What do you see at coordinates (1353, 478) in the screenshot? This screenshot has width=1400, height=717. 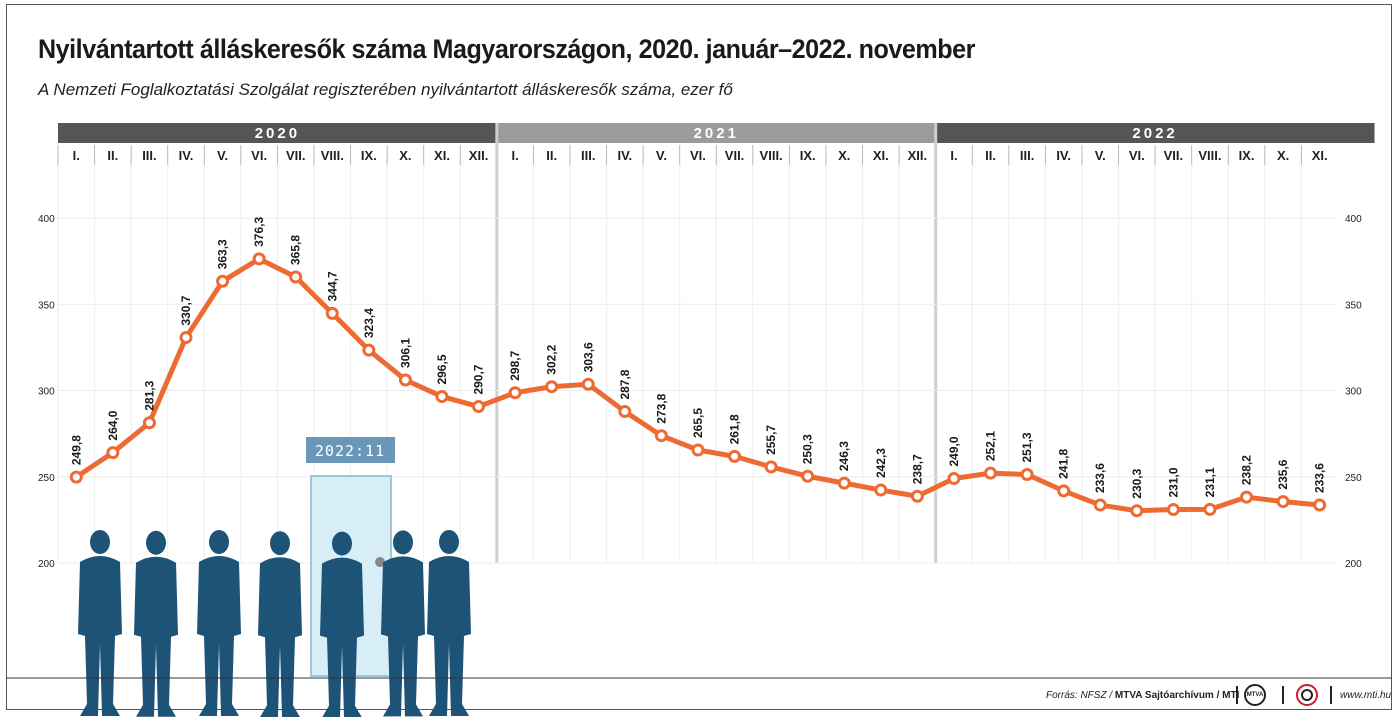 I see `y-tick-label-right: 250` at bounding box center [1353, 478].